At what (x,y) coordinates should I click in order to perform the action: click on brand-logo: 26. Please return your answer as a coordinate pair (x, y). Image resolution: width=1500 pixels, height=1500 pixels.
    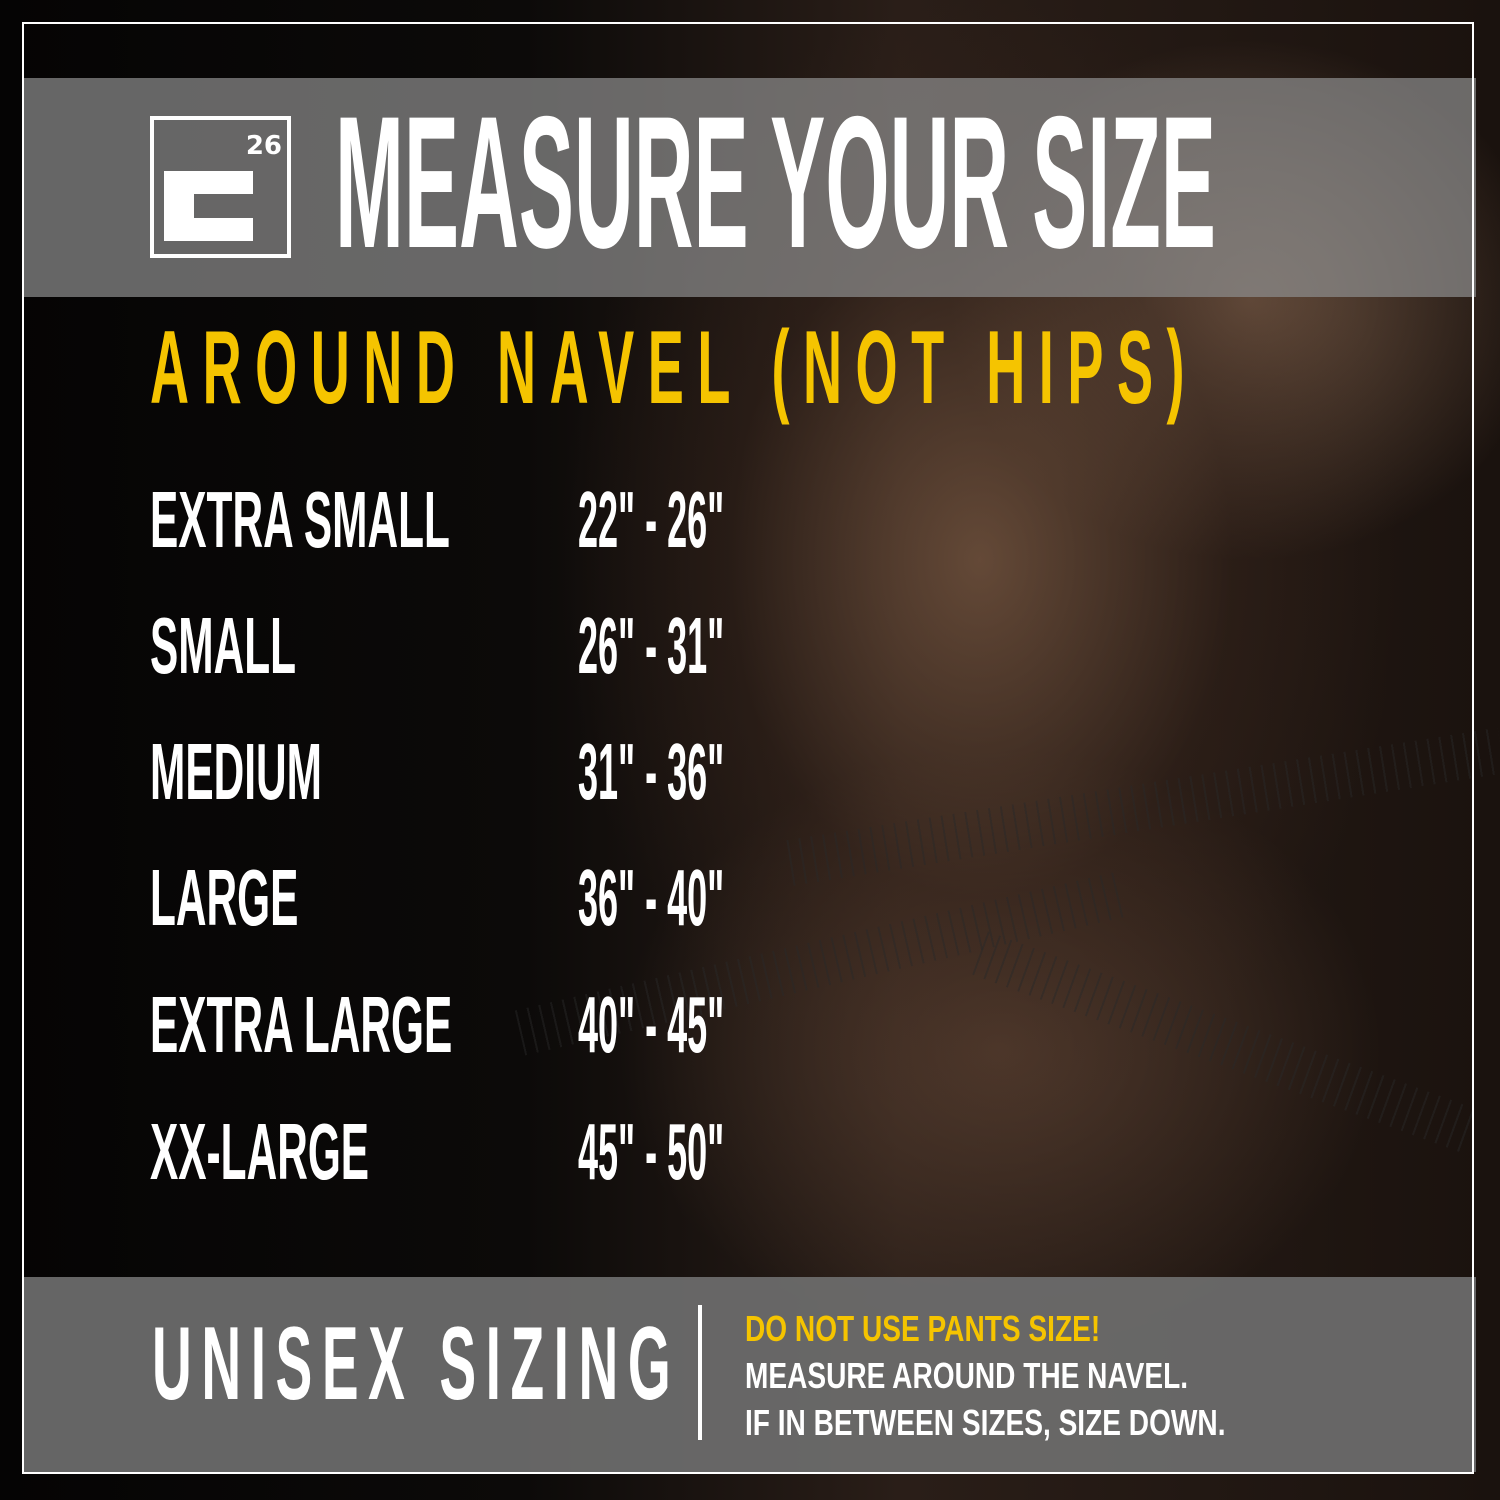
    Looking at the image, I should click on (220, 187).